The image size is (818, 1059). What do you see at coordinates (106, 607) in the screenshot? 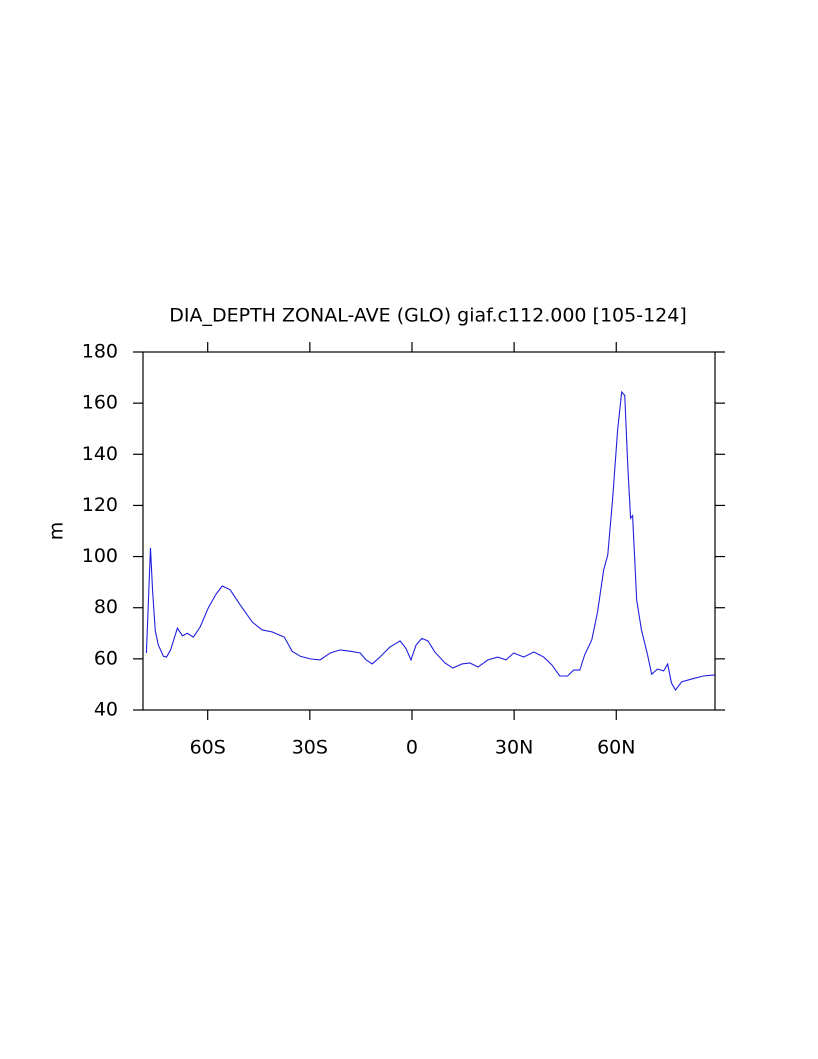
I see `y-tick-label: 80` at bounding box center [106, 607].